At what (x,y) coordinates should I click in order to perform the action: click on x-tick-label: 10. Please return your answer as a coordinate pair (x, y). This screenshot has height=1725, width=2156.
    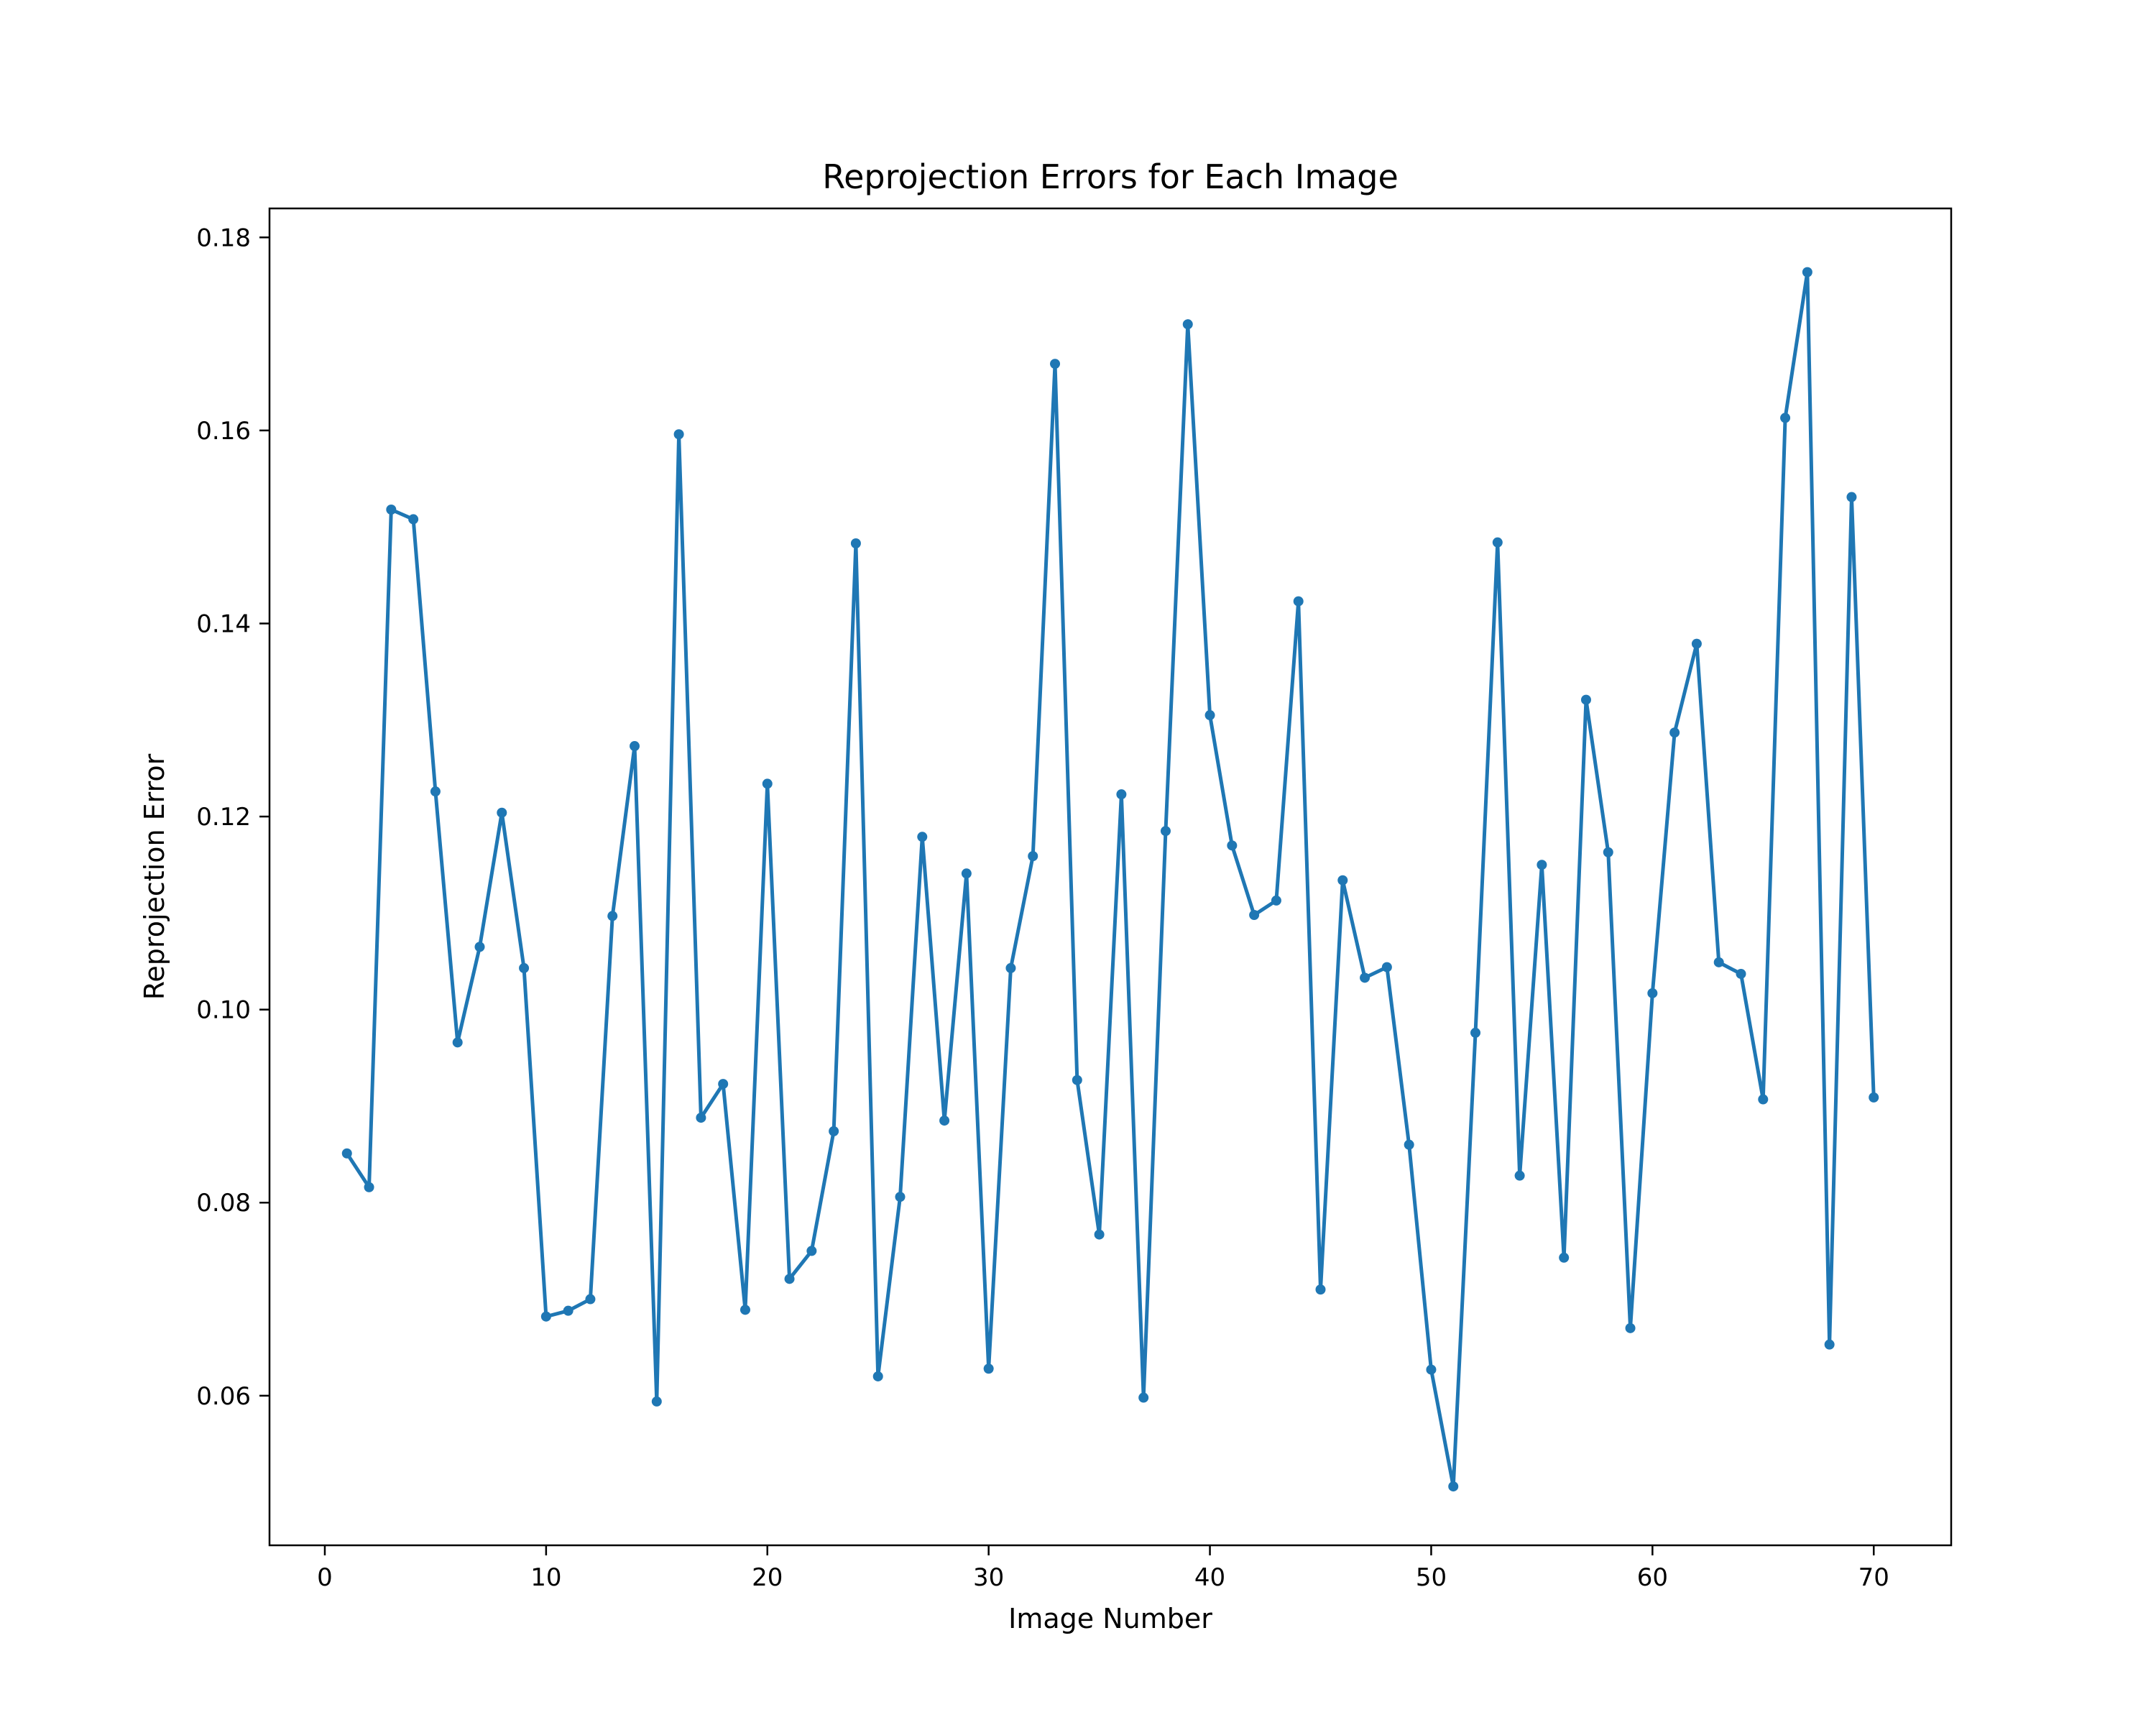
    Looking at the image, I should click on (545, 1577).